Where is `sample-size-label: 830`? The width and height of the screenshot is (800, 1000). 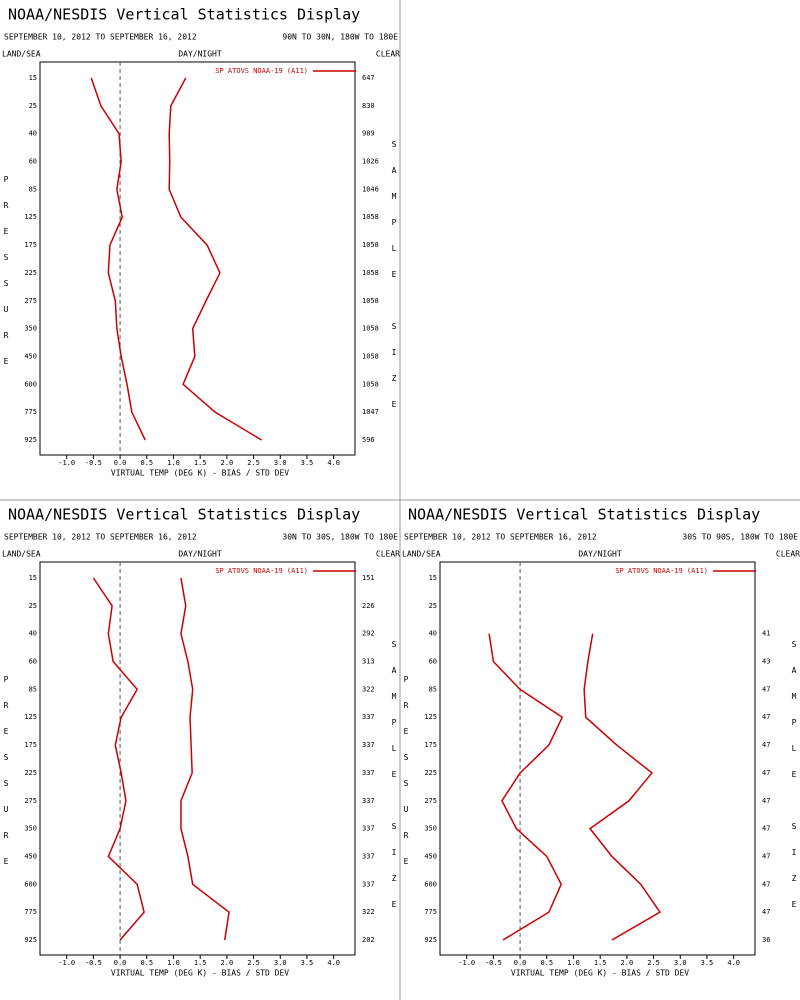
sample-size-label: 830 is located at coordinates (368, 106).